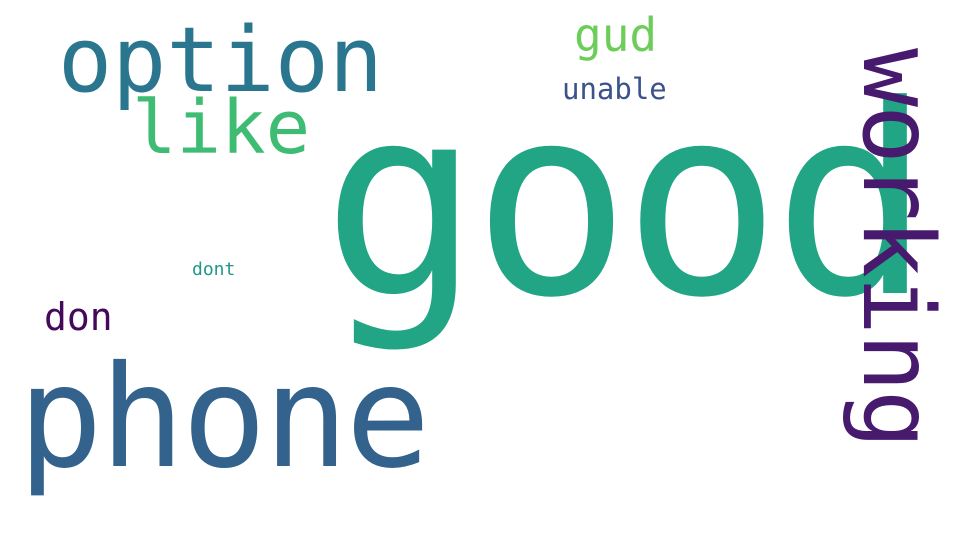  I want to click on word-option: option, so click(221, 60).